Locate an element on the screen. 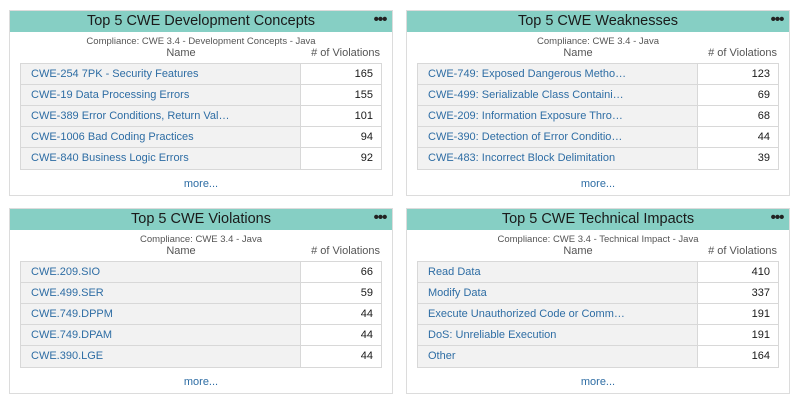  table-row: CWE-840 Business Logic Errors 92 is located at coordinates (201, 158).